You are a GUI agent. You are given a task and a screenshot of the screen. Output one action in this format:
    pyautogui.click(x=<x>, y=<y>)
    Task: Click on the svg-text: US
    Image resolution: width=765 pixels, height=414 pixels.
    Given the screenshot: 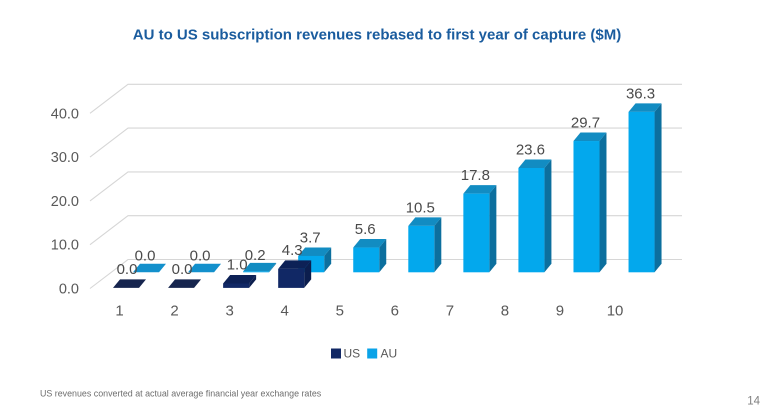 What is the action you would take?
    pyautogui.click(x=352, y=354)
    